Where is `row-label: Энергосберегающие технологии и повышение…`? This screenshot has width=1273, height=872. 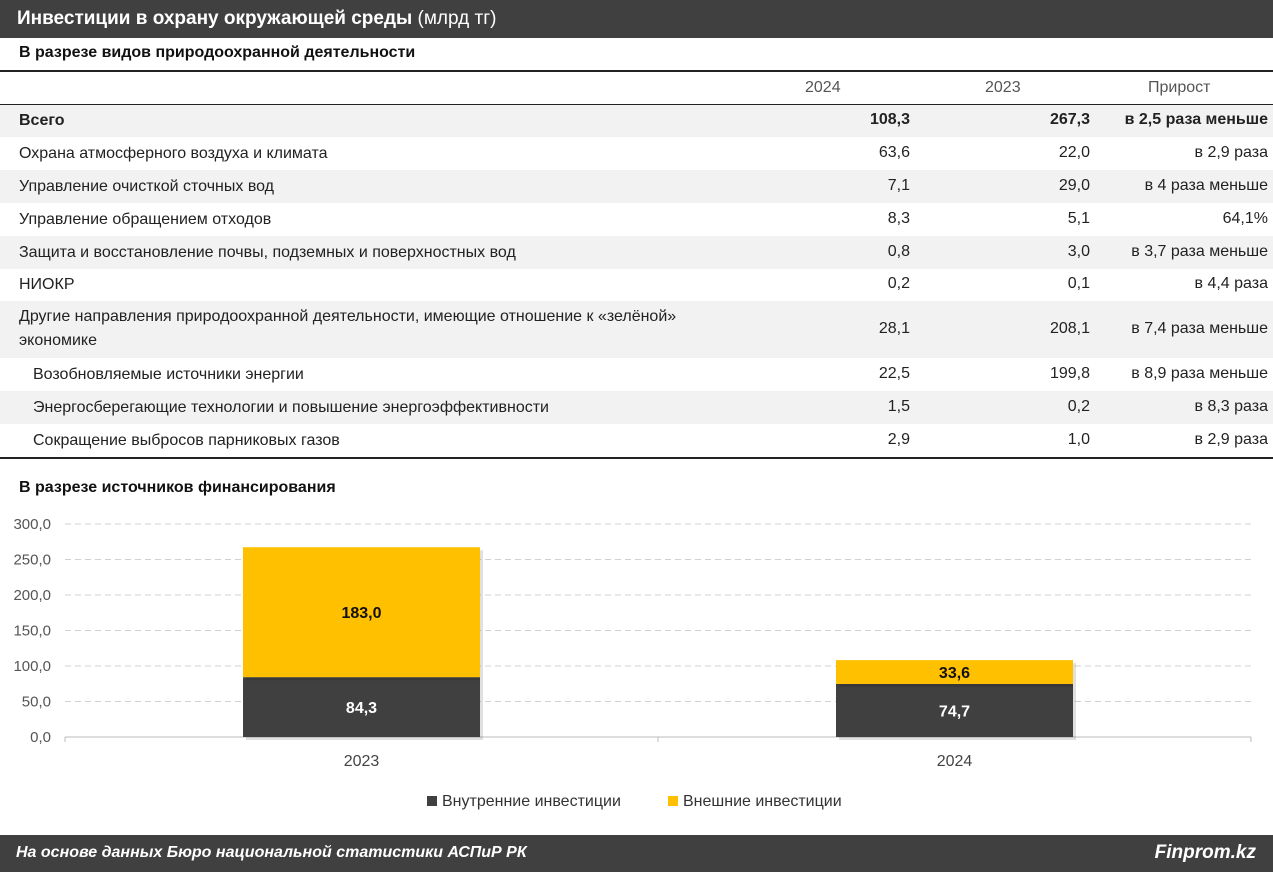
row-label: Энергосберегающие технологии и повышение… is located at coordinates (291, 407).